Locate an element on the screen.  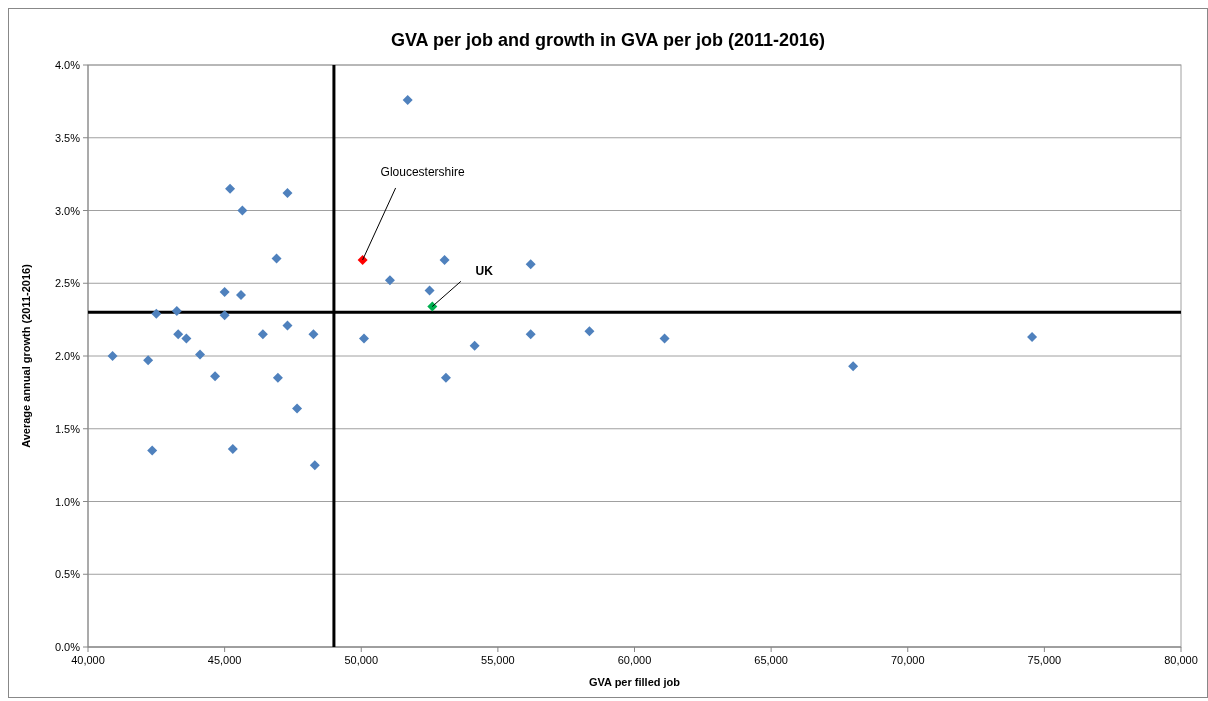
x-tick-label: 40,000 is located at coordinates (88, 660).